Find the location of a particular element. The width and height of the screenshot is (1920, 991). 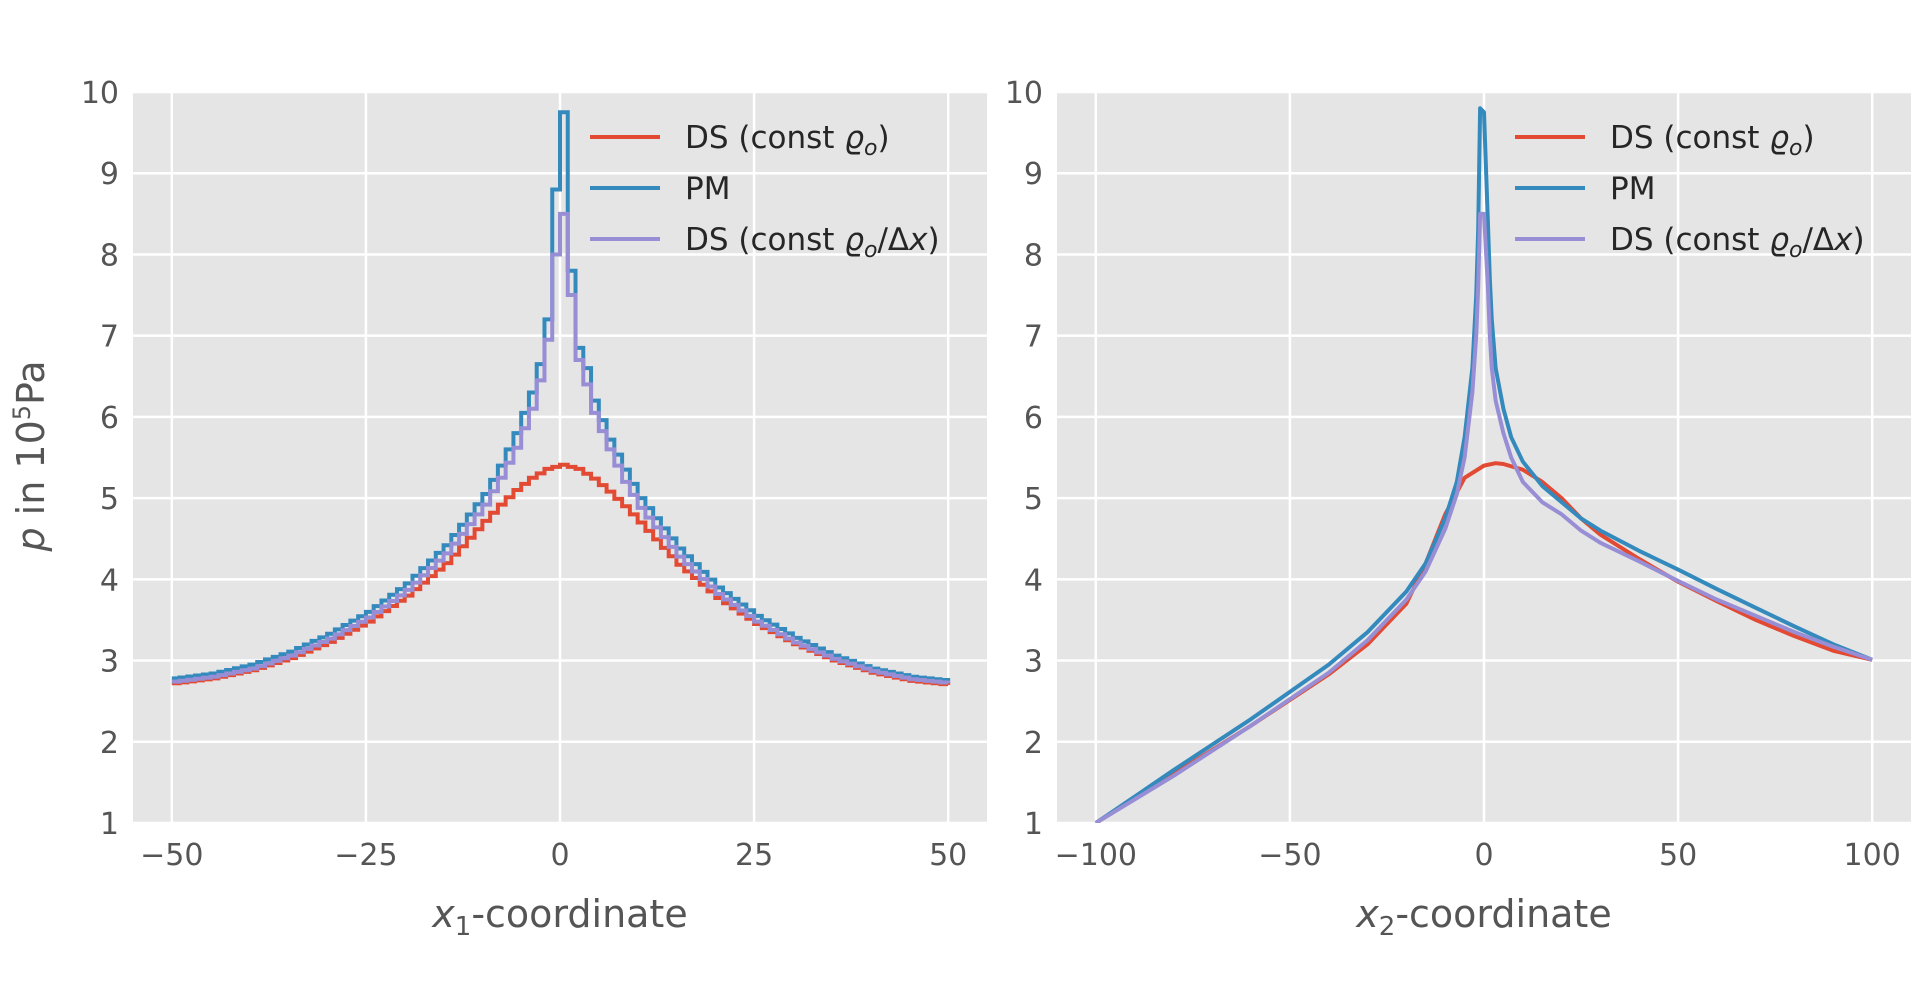

x-axis-label: x2-coordinate is located at coordinates (1483, 917).